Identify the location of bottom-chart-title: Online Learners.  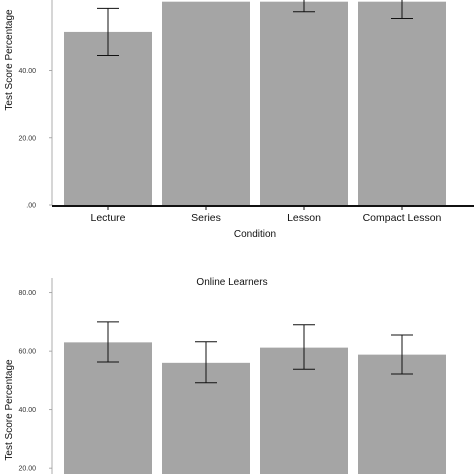
(231, 282).